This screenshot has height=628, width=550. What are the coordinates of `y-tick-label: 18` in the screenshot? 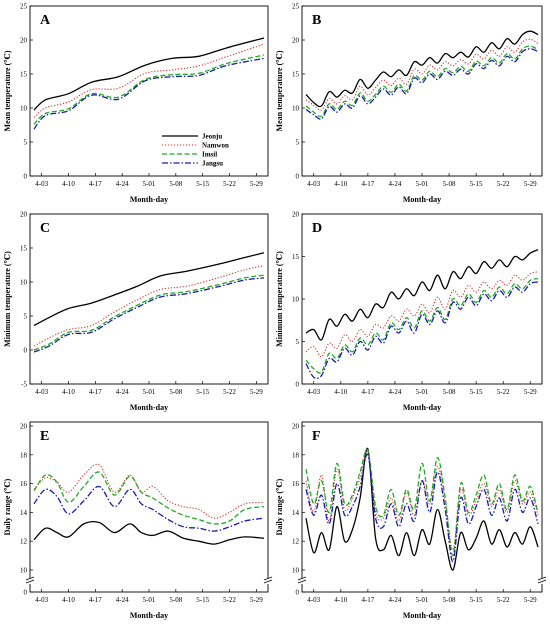 It's located at (24, 455).